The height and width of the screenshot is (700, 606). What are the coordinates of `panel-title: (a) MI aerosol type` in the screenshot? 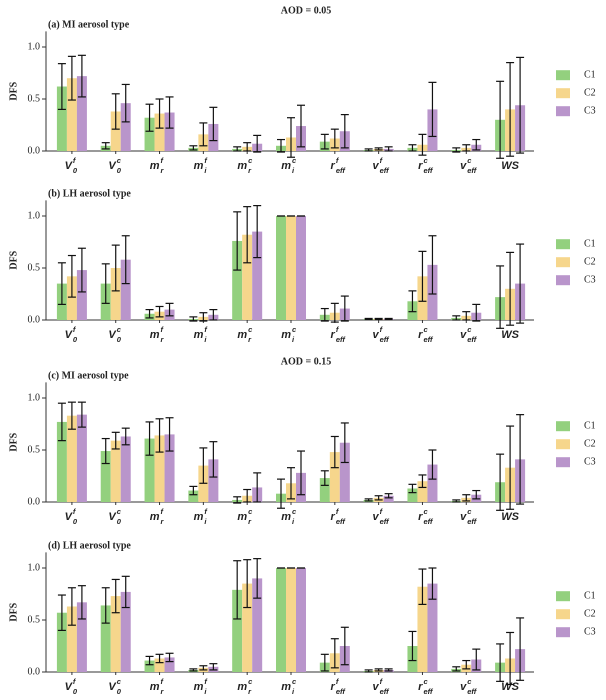 It's located at (89, 25).